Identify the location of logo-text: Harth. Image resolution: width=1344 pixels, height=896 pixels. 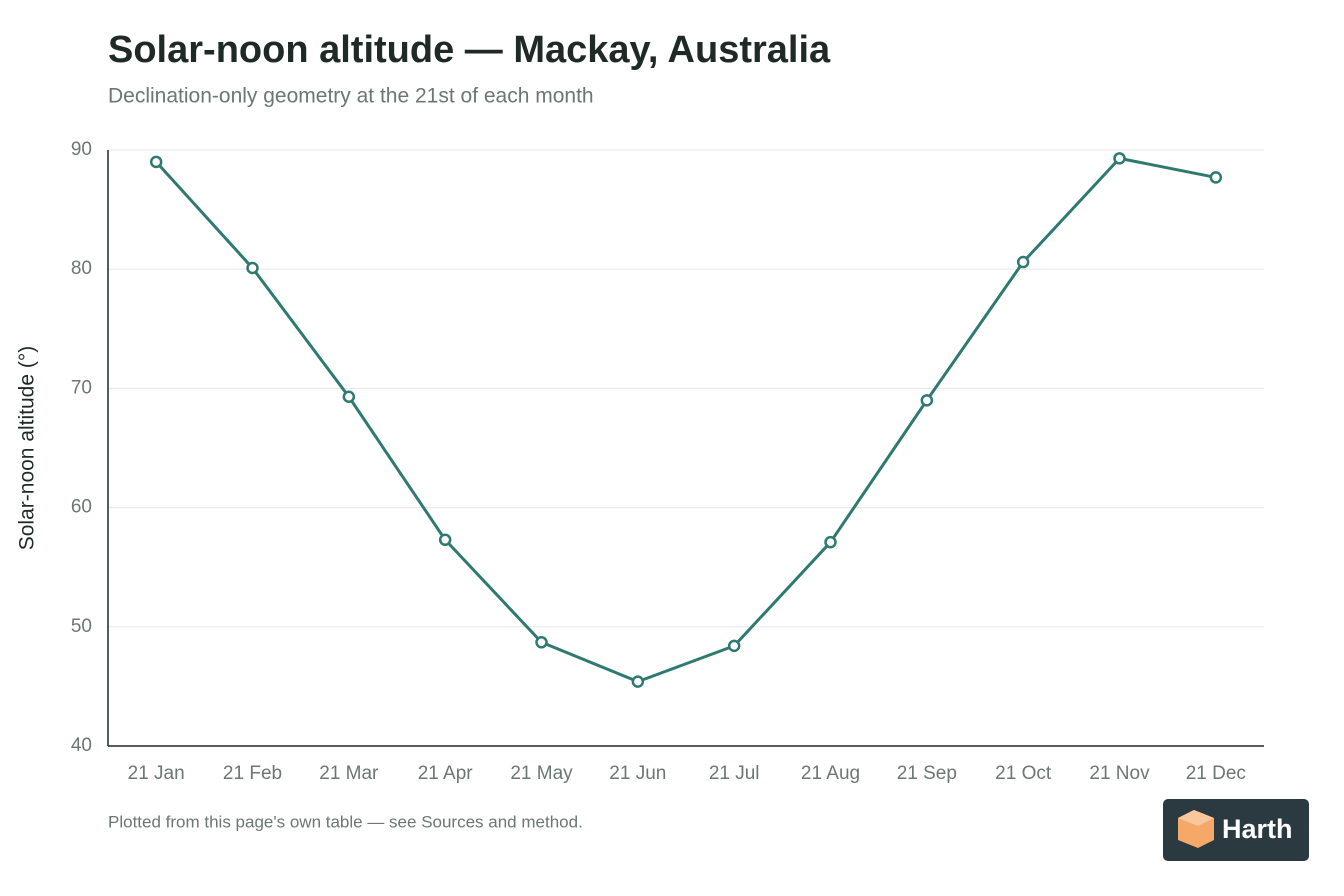
(1257, 829).